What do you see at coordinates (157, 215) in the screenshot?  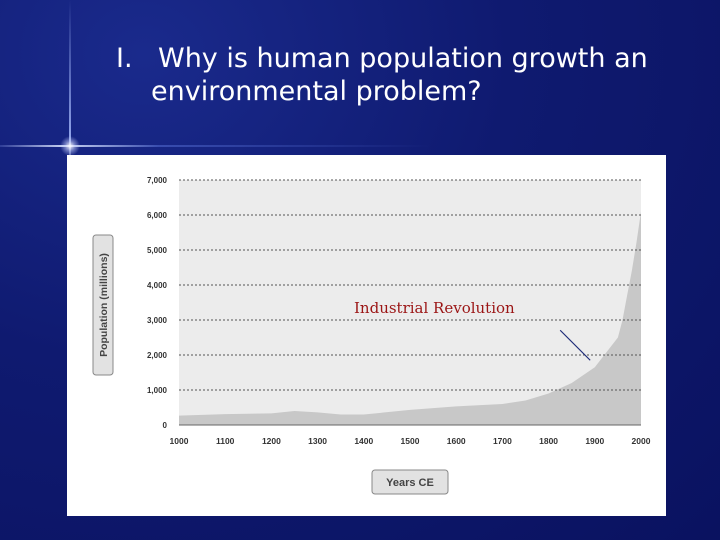 I see `y-tick-label: 6,000` at bounding box center [157, 215].